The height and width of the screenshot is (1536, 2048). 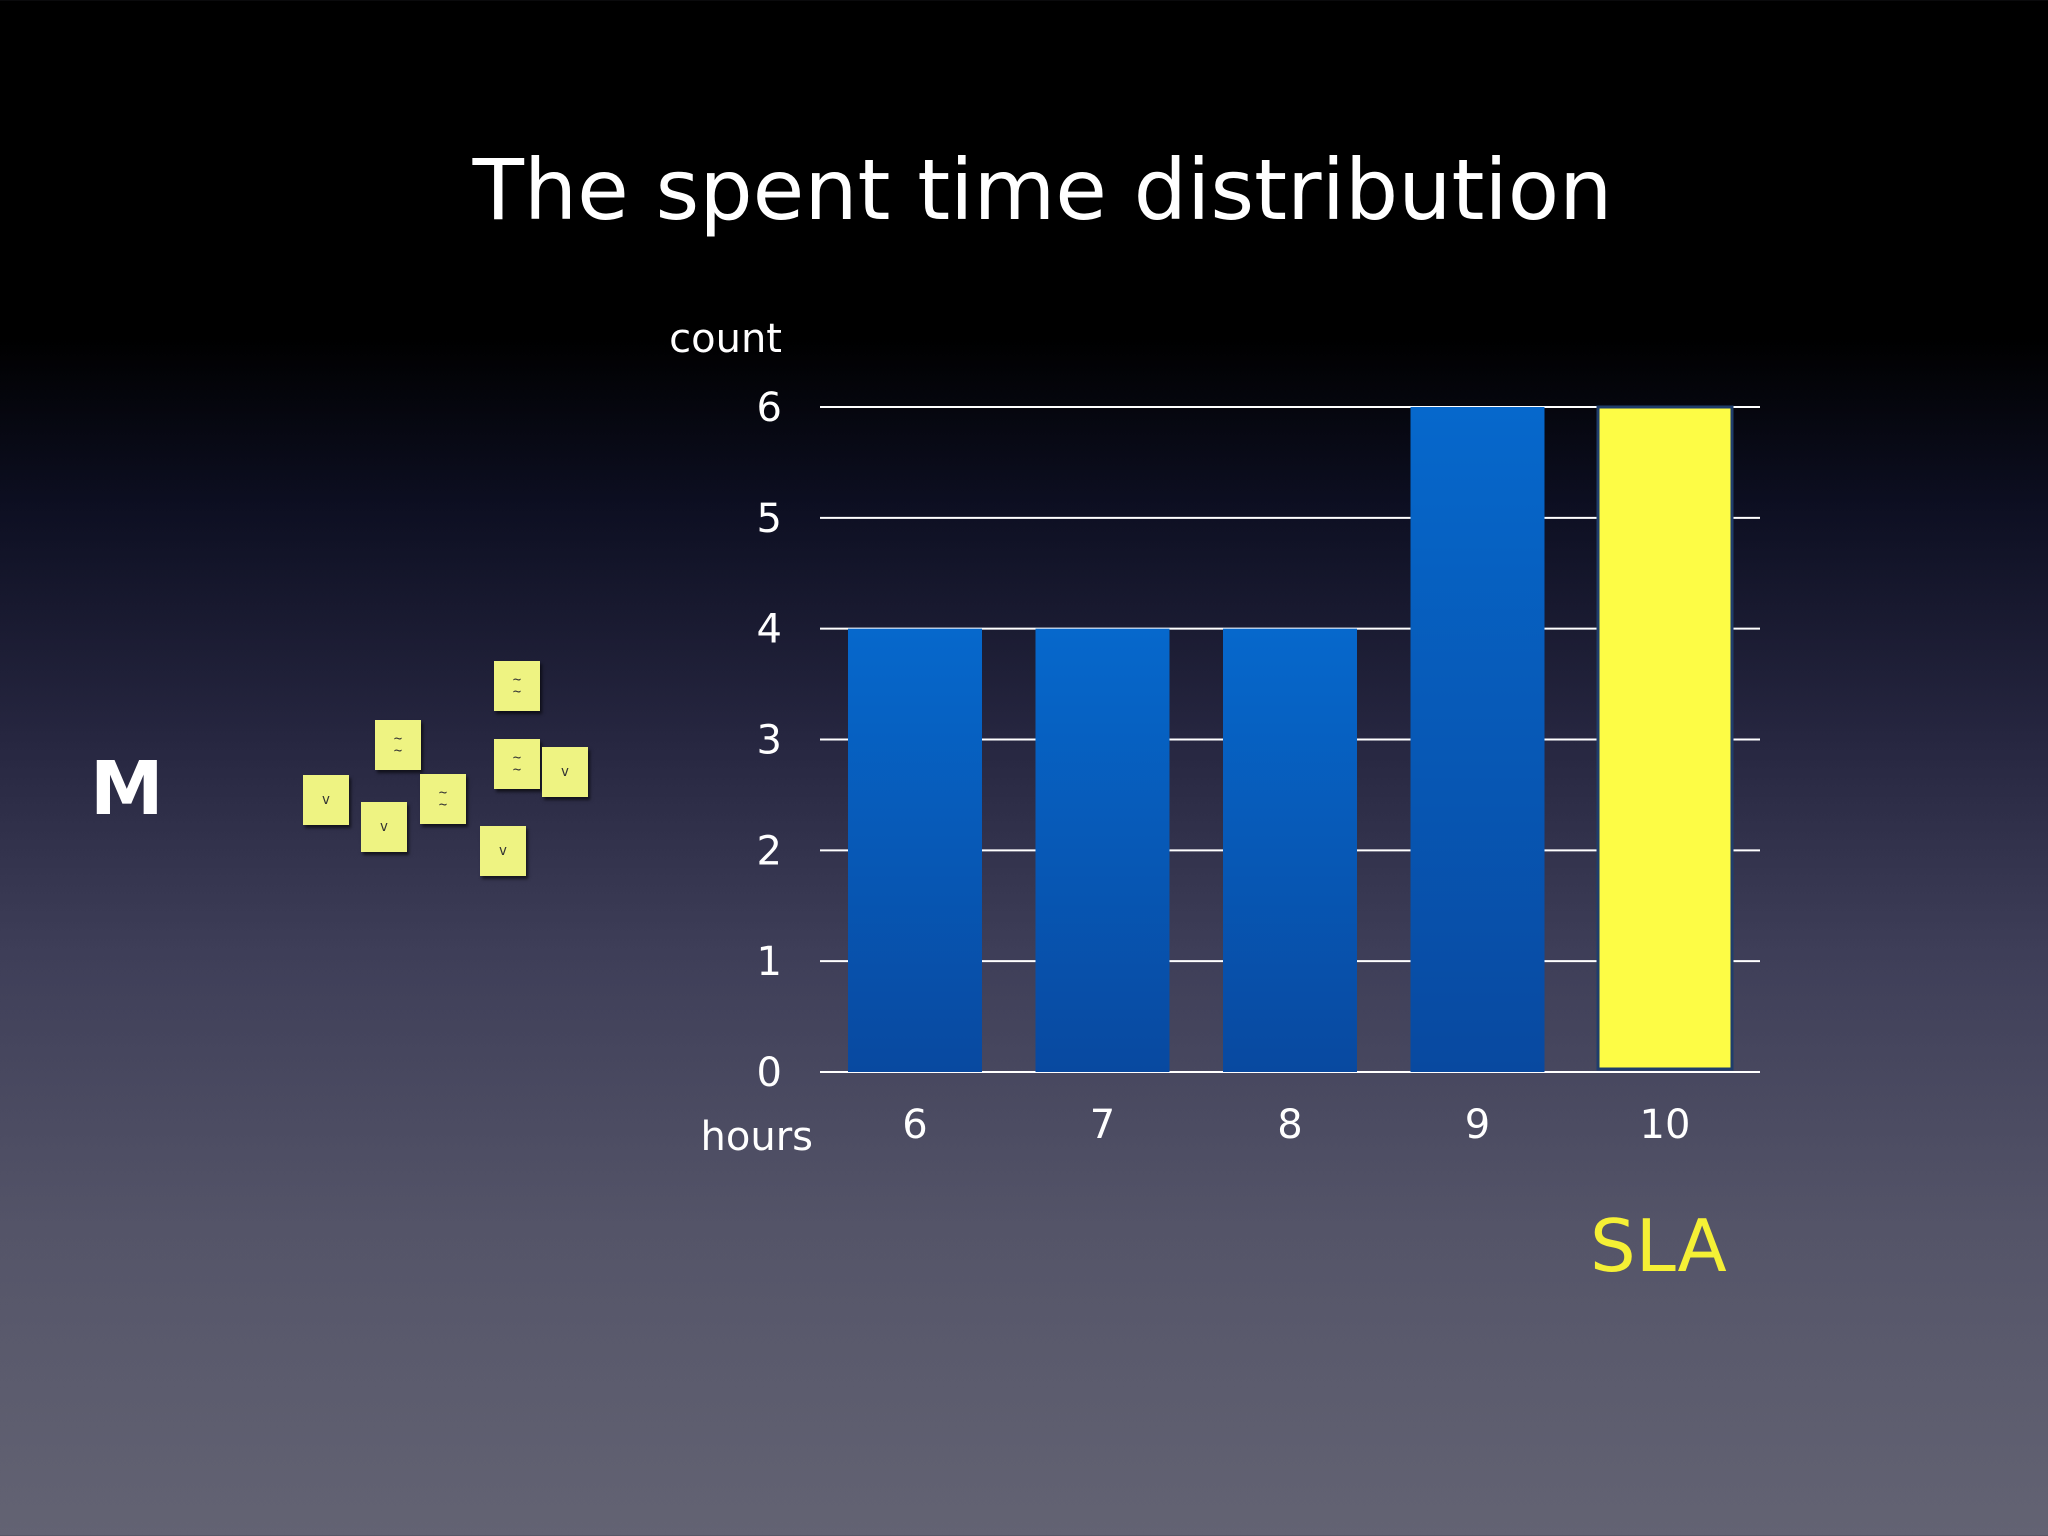 What do you see at coordinates (914, 1125) in the screenshot?
I see `x-tick-label: 6` at bounding box center [914, 1125].